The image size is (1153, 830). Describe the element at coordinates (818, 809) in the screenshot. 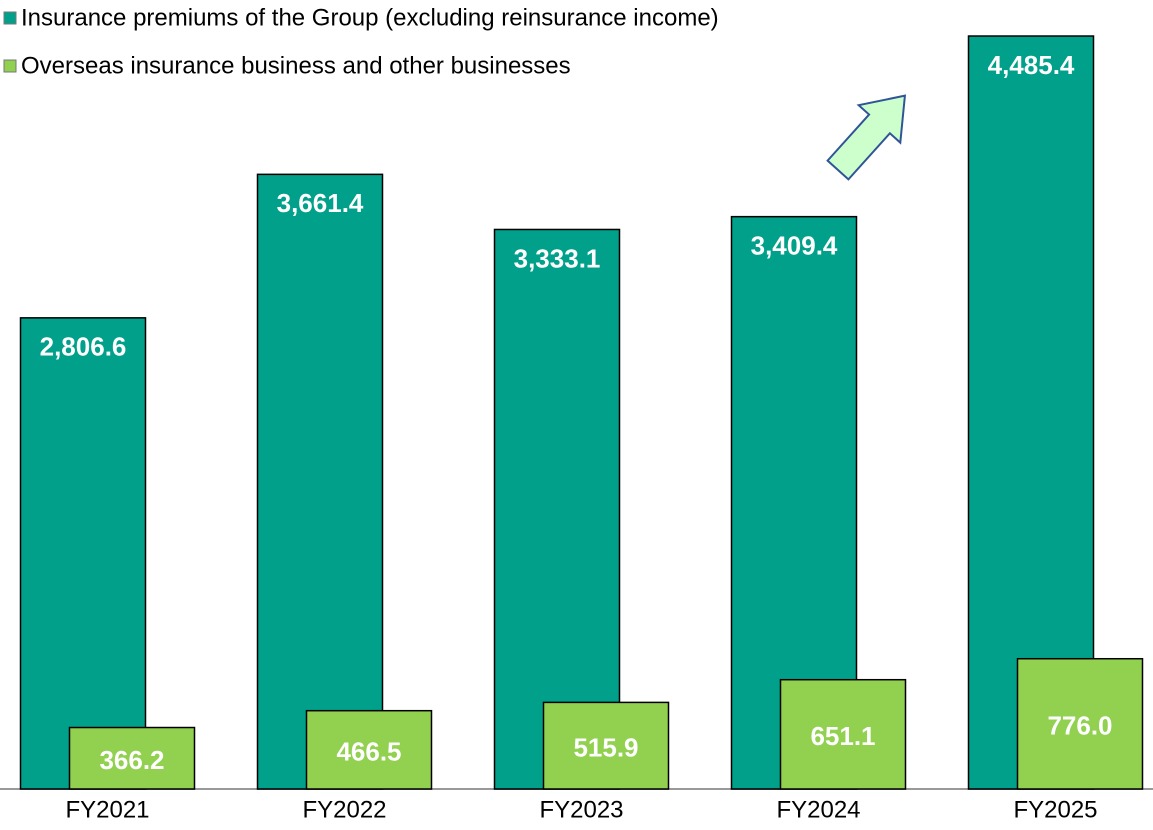

I see `x-tick-label: FY2024` at that location.